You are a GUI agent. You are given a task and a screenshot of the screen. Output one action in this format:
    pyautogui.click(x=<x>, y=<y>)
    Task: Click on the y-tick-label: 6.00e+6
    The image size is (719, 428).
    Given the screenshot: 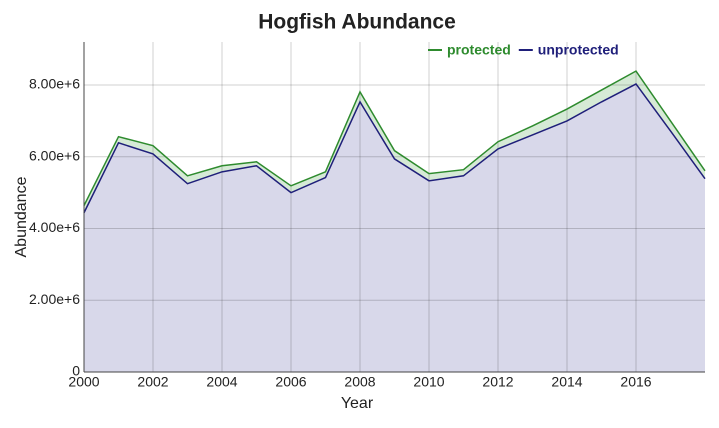 What is the action you would take?
    pyautogui.click(x=54, y=155)
    